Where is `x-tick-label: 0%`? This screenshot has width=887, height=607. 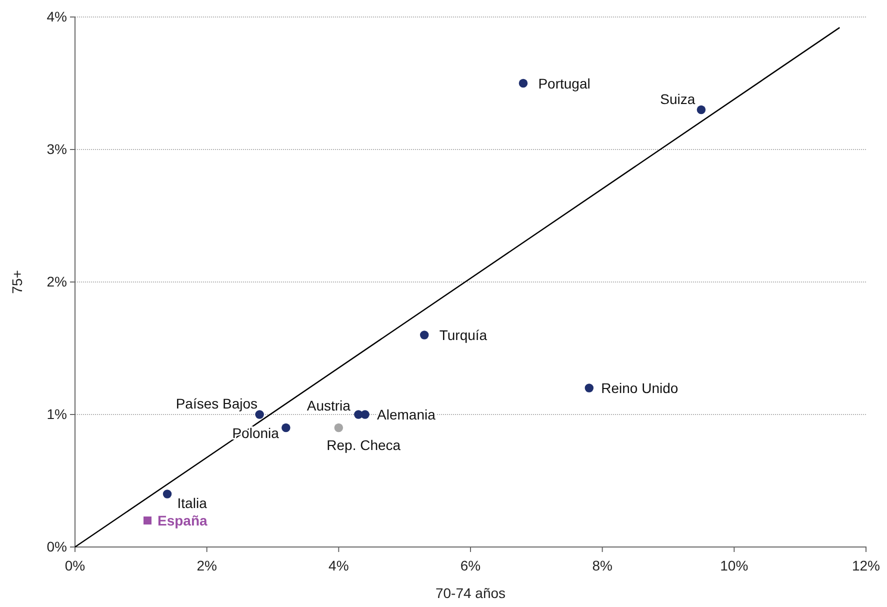 x-tick-label: 0% is located at coordinates (75, 565).